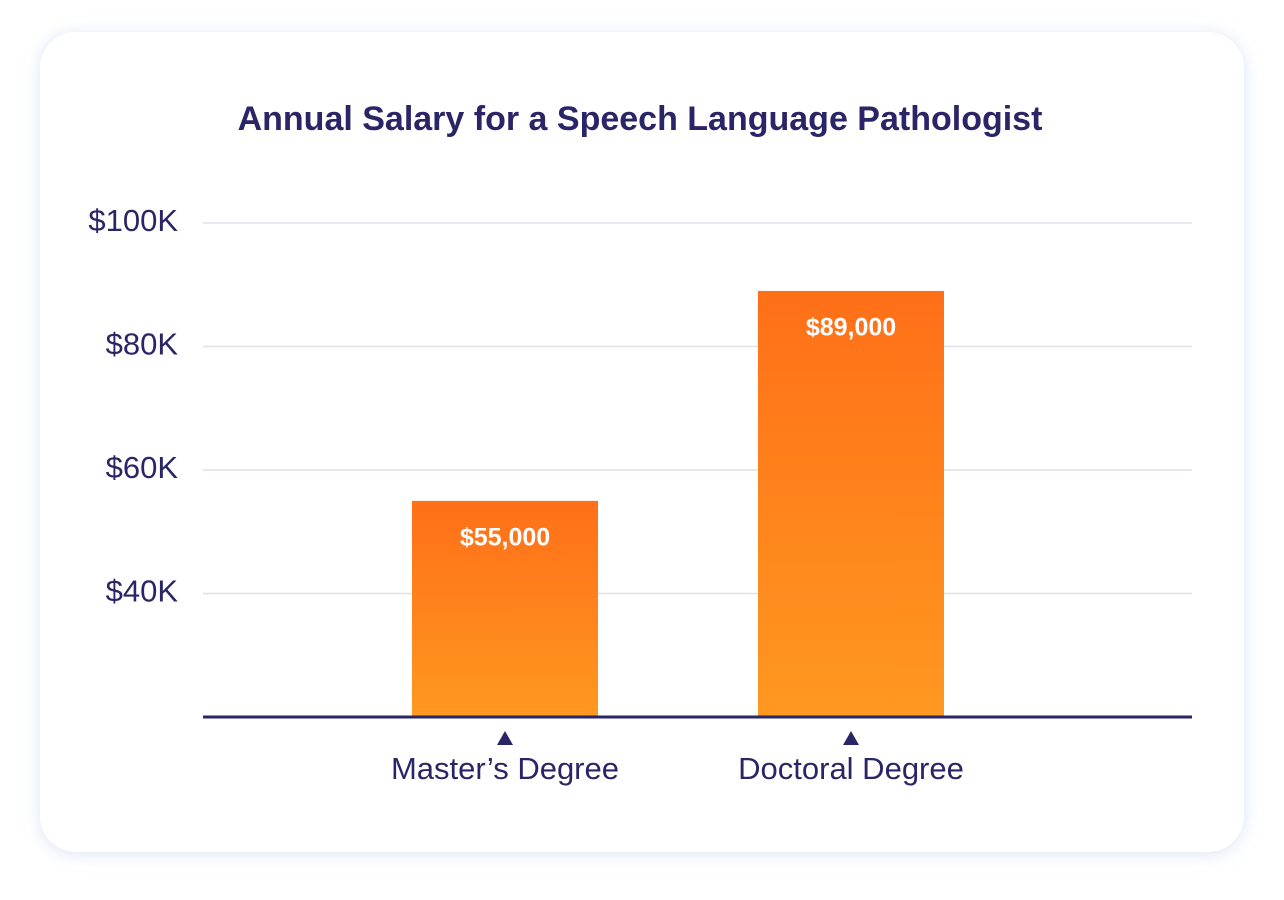 This screenshot has height=900, width=1284. I want to click on x-tick-label: Master’s Degree, so click(505, 768).